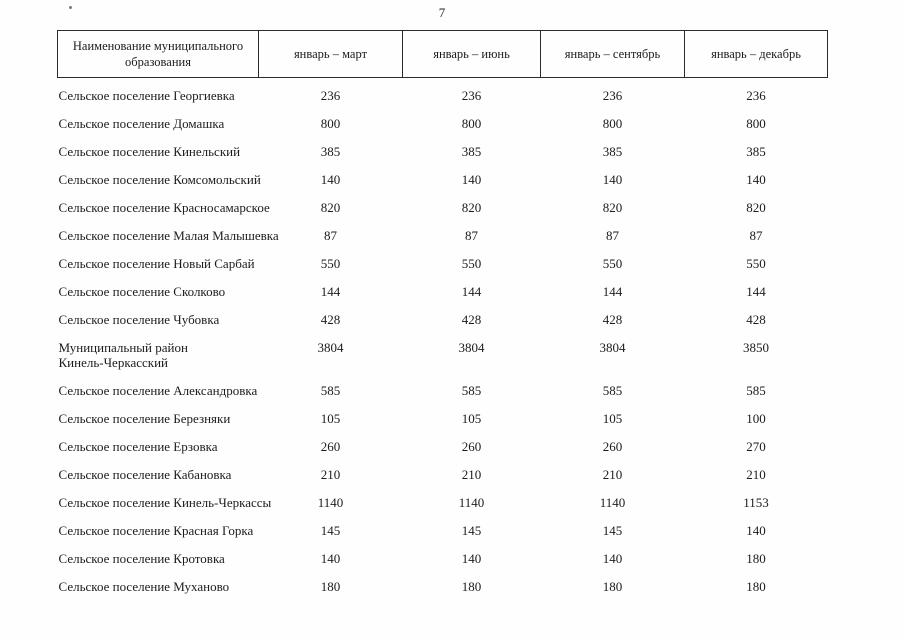 The height and width of the screenshot is (640, 905). What do you see at coordinates (158, 54) in the screenshot?
I see `column-header-municipality-name: Наименование муниципального образования` at bounding box center [158, 54].